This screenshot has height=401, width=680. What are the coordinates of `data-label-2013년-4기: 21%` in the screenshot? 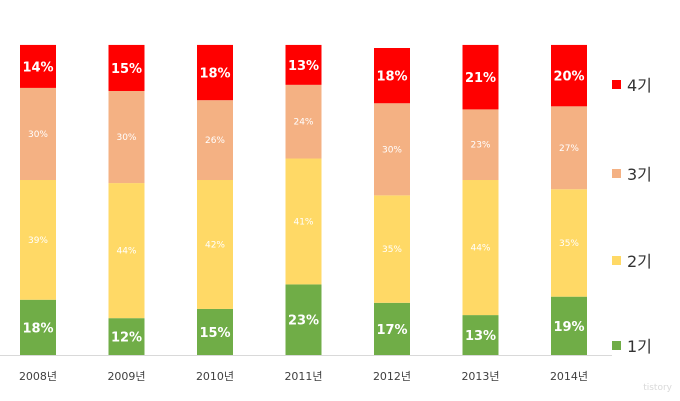 It's located at (480, 78).